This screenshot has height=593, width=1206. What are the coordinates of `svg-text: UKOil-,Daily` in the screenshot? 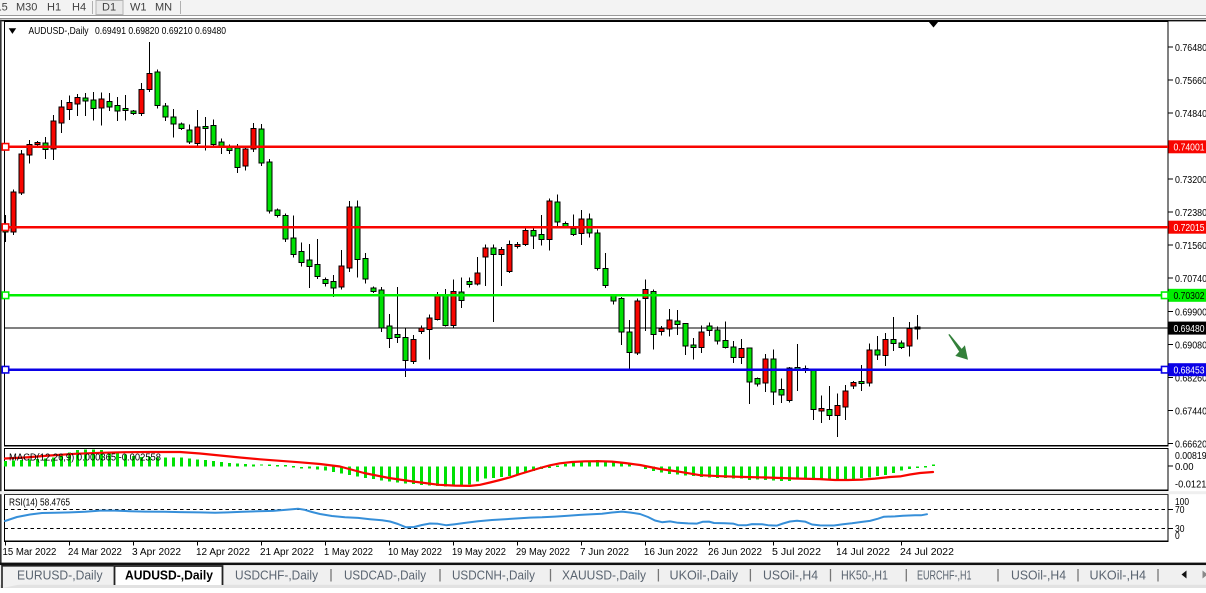 It's located at (704, 575).